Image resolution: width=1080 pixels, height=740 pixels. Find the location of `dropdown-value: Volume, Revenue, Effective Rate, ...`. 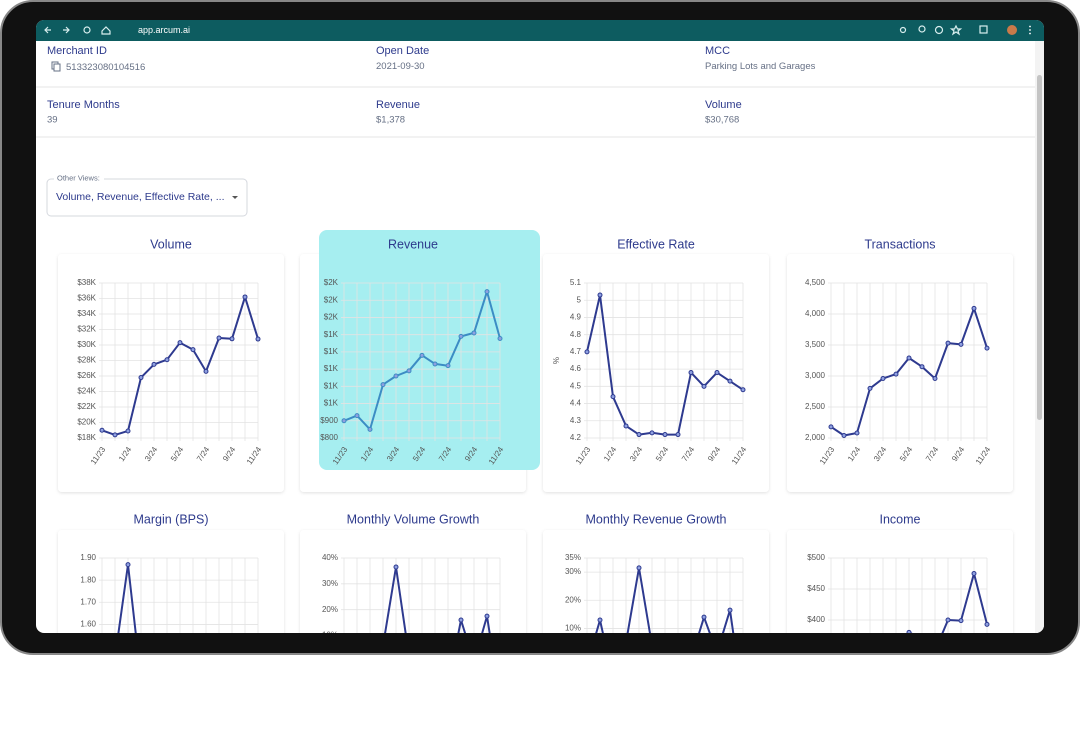

dropdown-value: Volume, Revenue, Effective Rate, ... is located at coordinates (140, 197).